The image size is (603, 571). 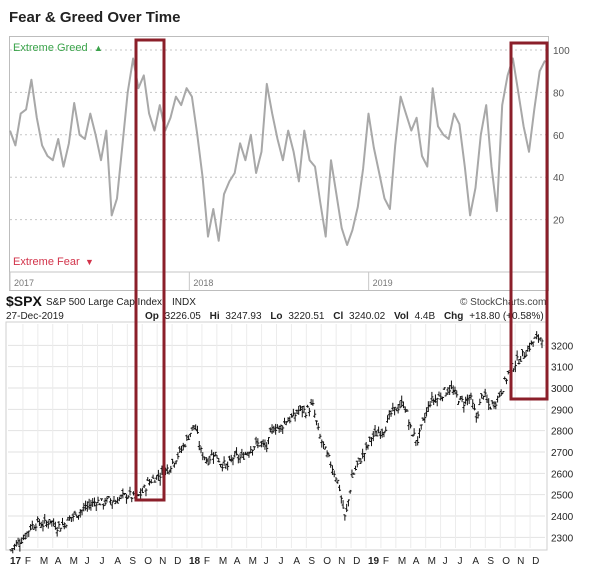 I want to click on highlight-box-2019, so click(x=529, y=221).